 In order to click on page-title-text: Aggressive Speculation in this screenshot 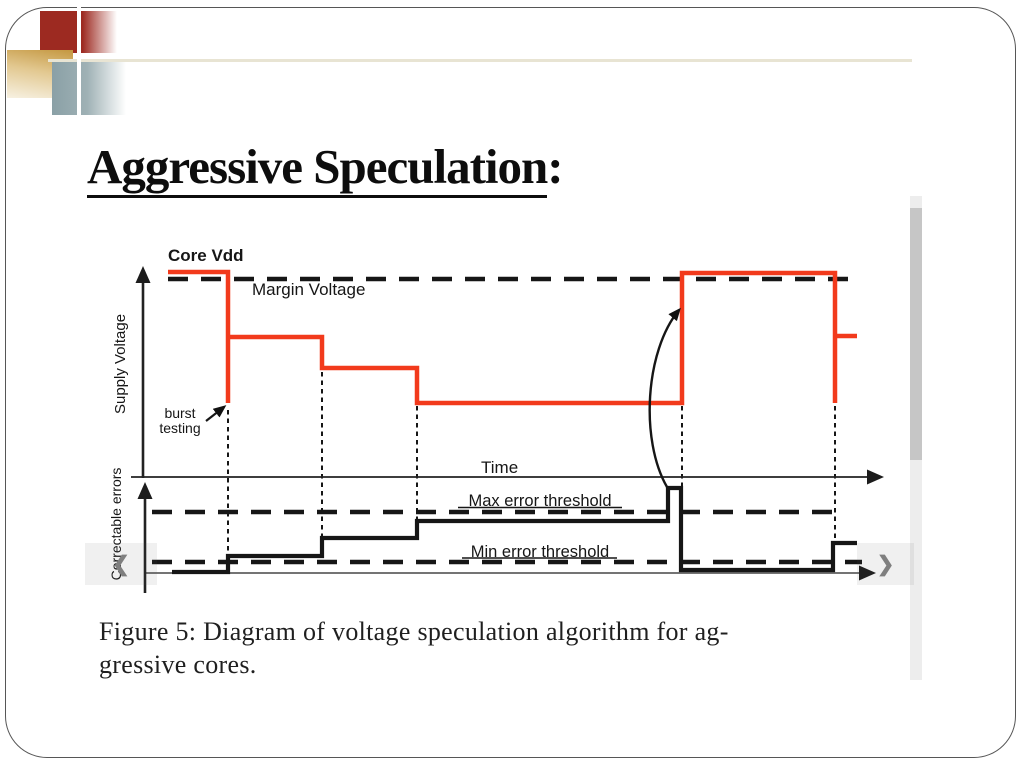, I will do `click(317, 168)`.